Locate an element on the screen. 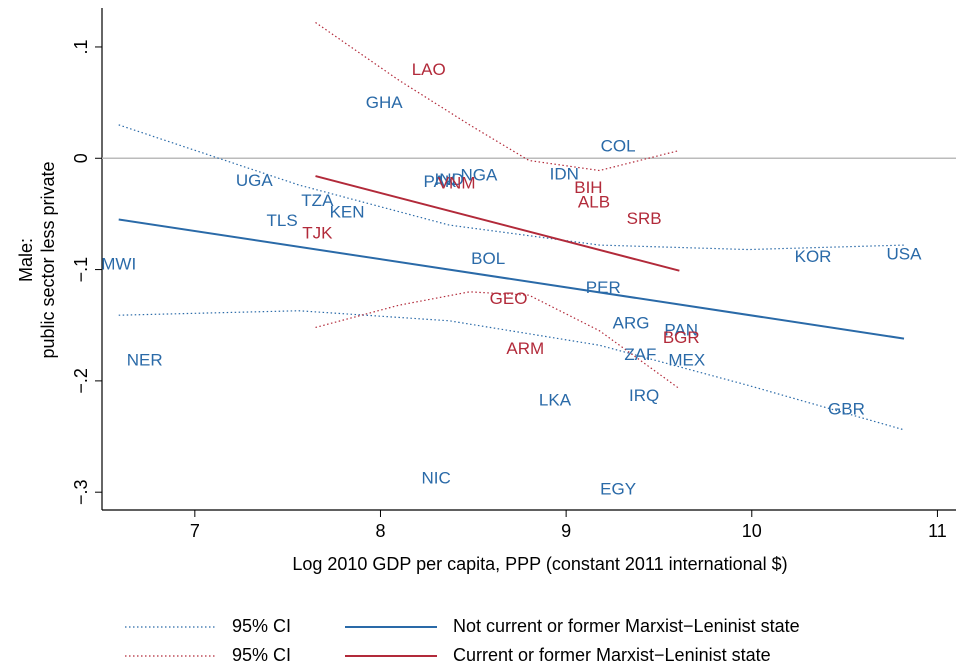 This screenshot has width=956, height=669. point-label: SRB is located at coordinates (644, 218).